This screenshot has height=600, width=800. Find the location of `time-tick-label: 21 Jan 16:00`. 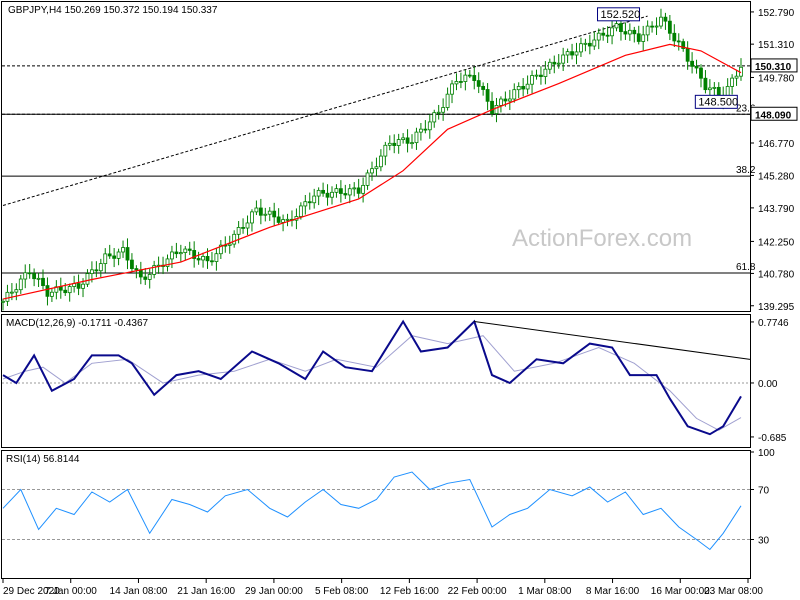

time-tick-label: 21 Jan 16:00 is located at coordinates (206, 591).